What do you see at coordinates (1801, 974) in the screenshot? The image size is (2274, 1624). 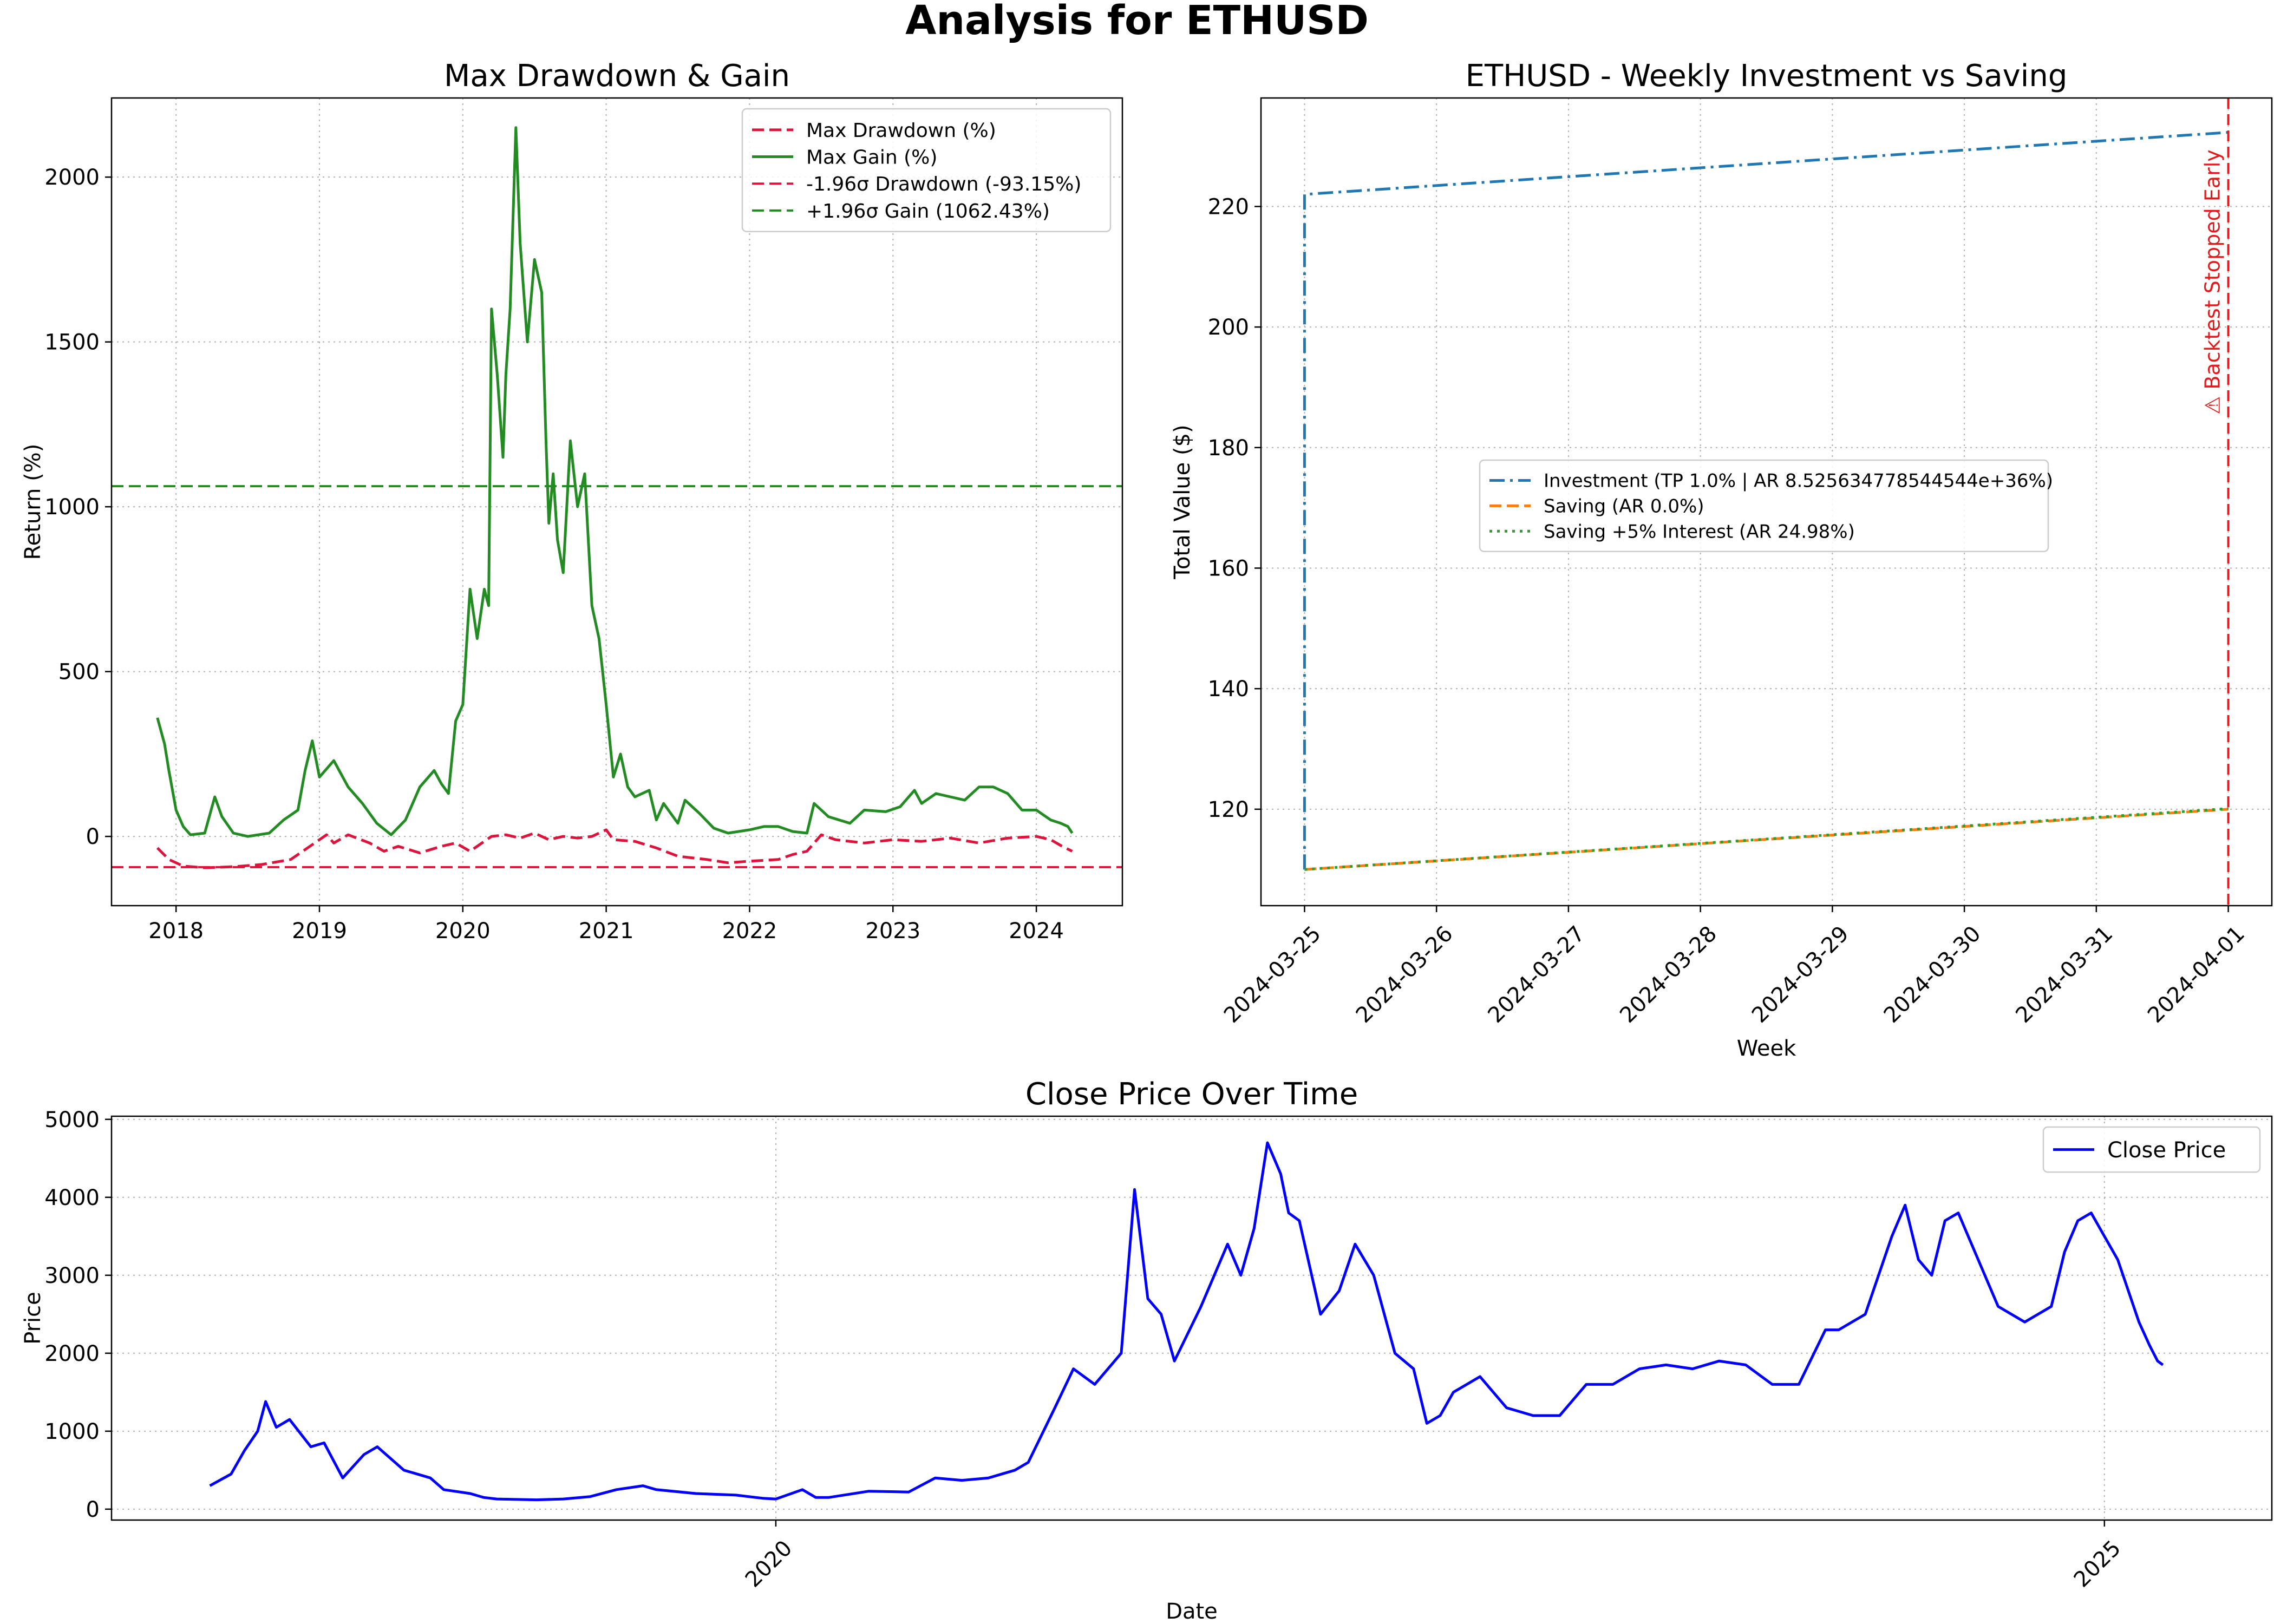 I see `x-tick-label: 2024-03-29` at bounding box center [1801, 974].